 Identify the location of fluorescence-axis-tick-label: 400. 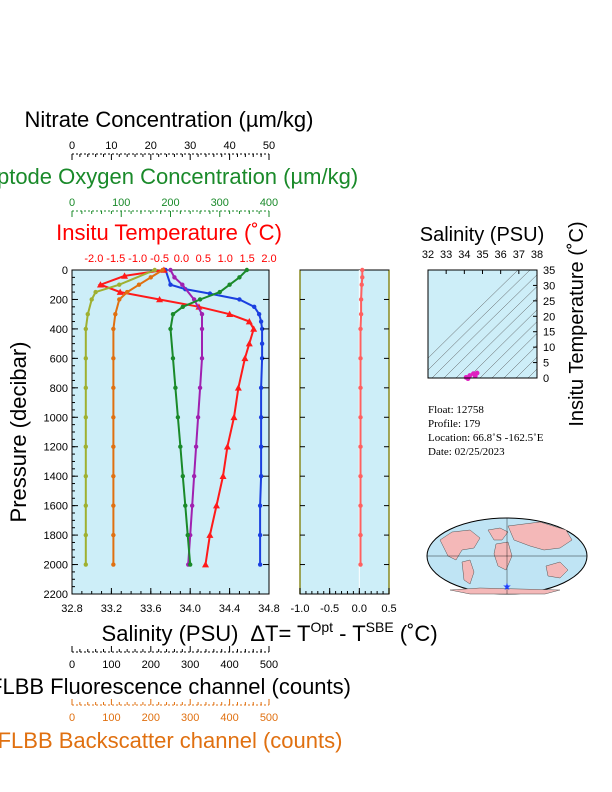
(229, 665).